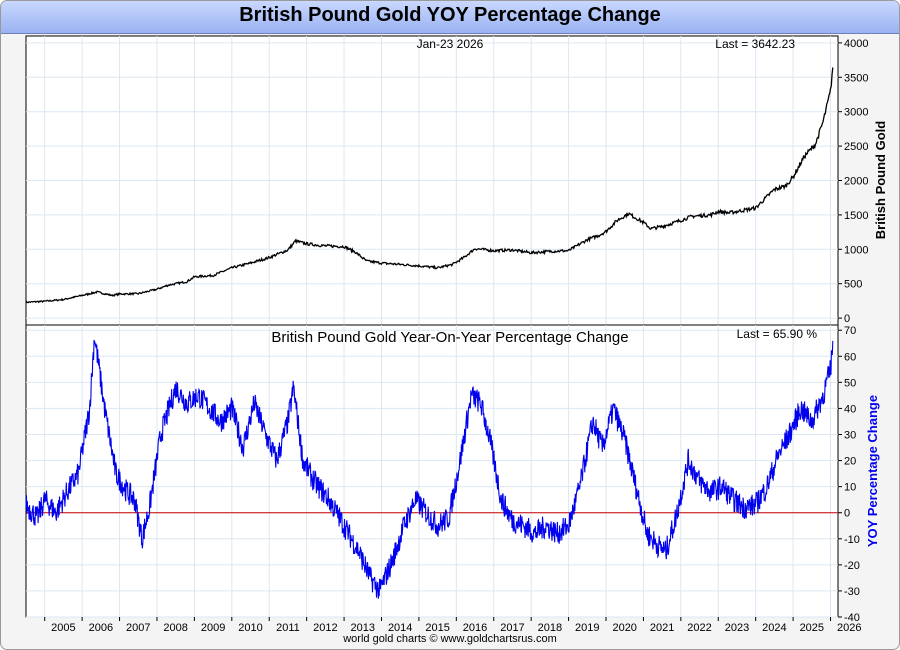 The image size is (900, 650). I want to click on top-last-label: Last = 3642.23, so click(755, 44).